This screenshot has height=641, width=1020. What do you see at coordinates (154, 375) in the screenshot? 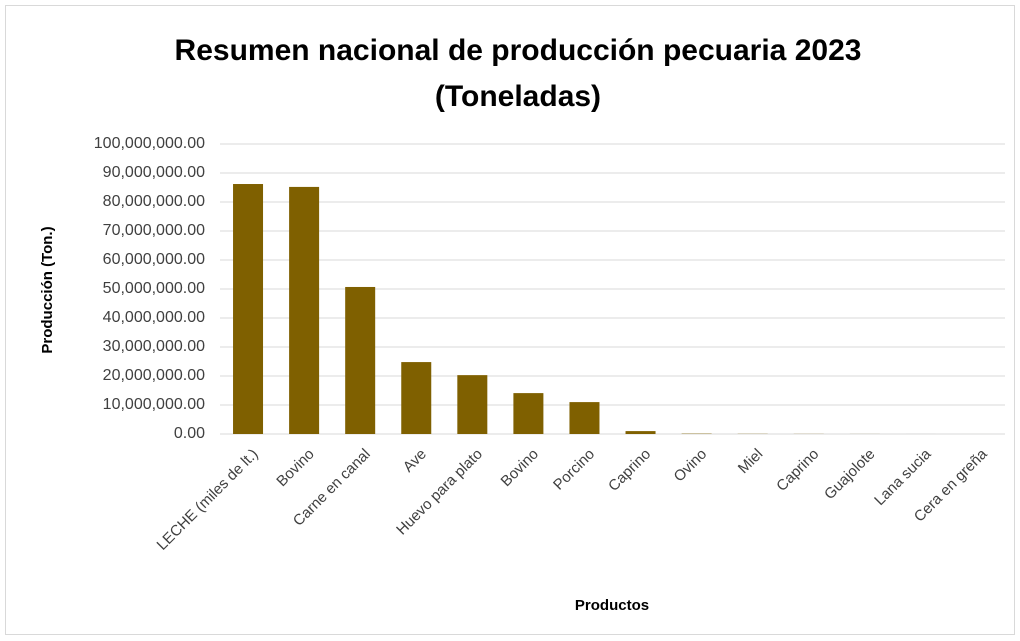
I see `y-tick-label: 20,000,000.00` at bounding box center [154, 375].